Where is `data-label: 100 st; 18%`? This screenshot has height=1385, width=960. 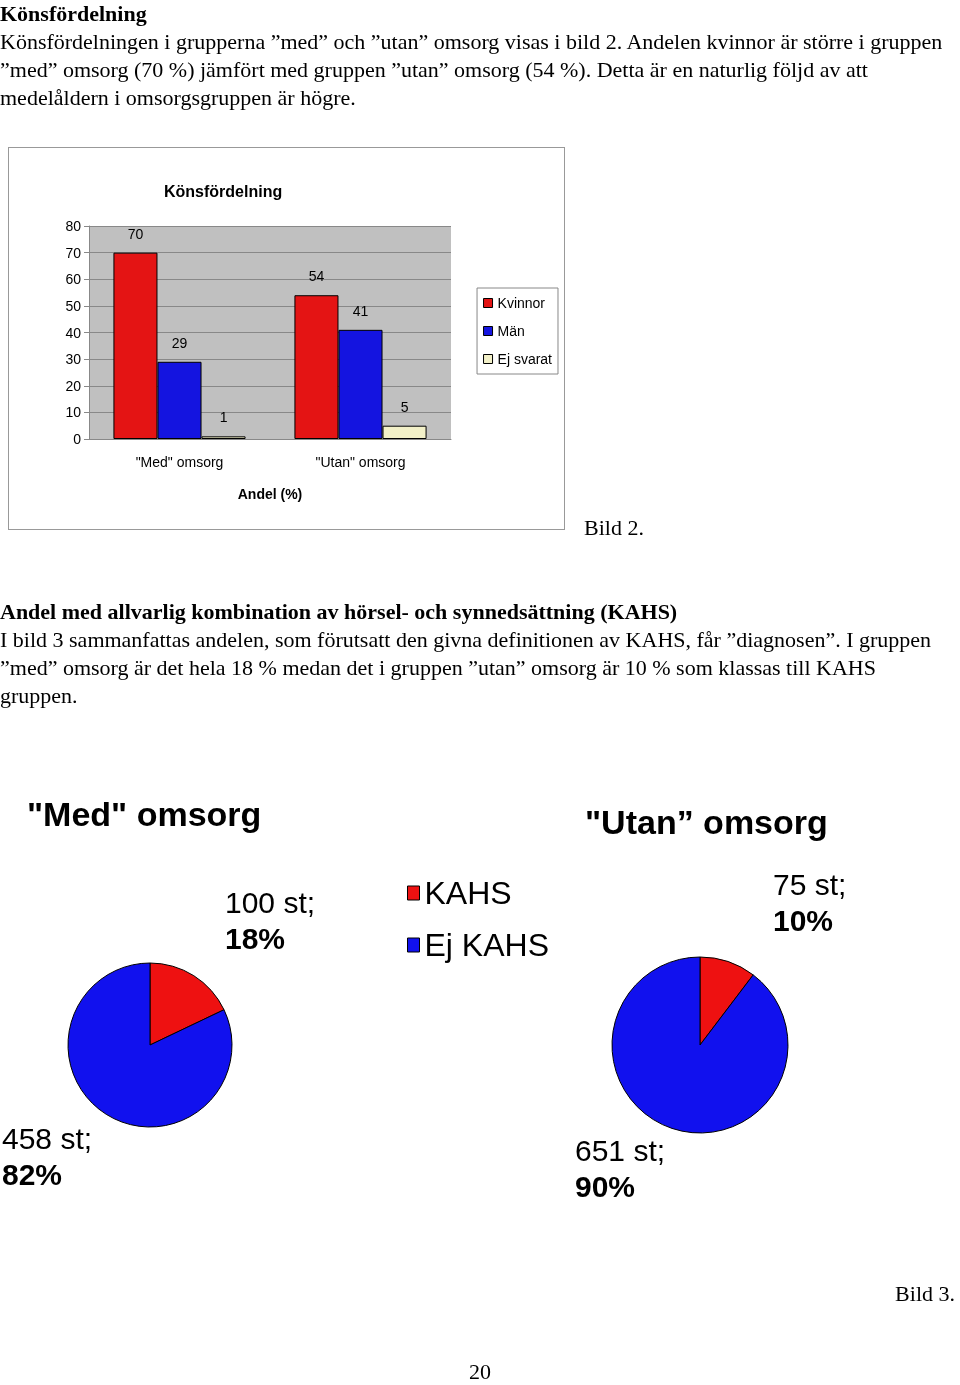
data-label: 100 st; 18% is located at coordinates (270, 920).